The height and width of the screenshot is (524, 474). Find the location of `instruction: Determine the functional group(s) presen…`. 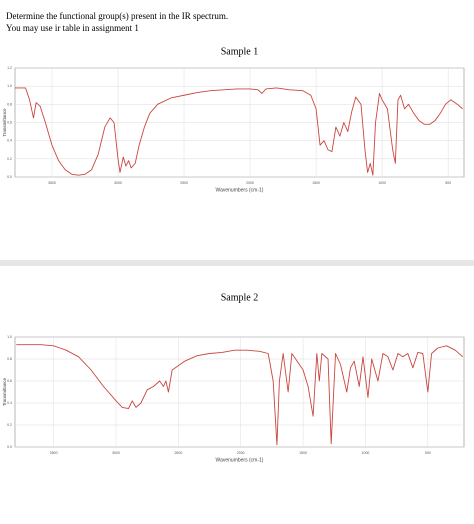

instruction: Determine the functional group(s) presen… is located at coordinates (117, 16).